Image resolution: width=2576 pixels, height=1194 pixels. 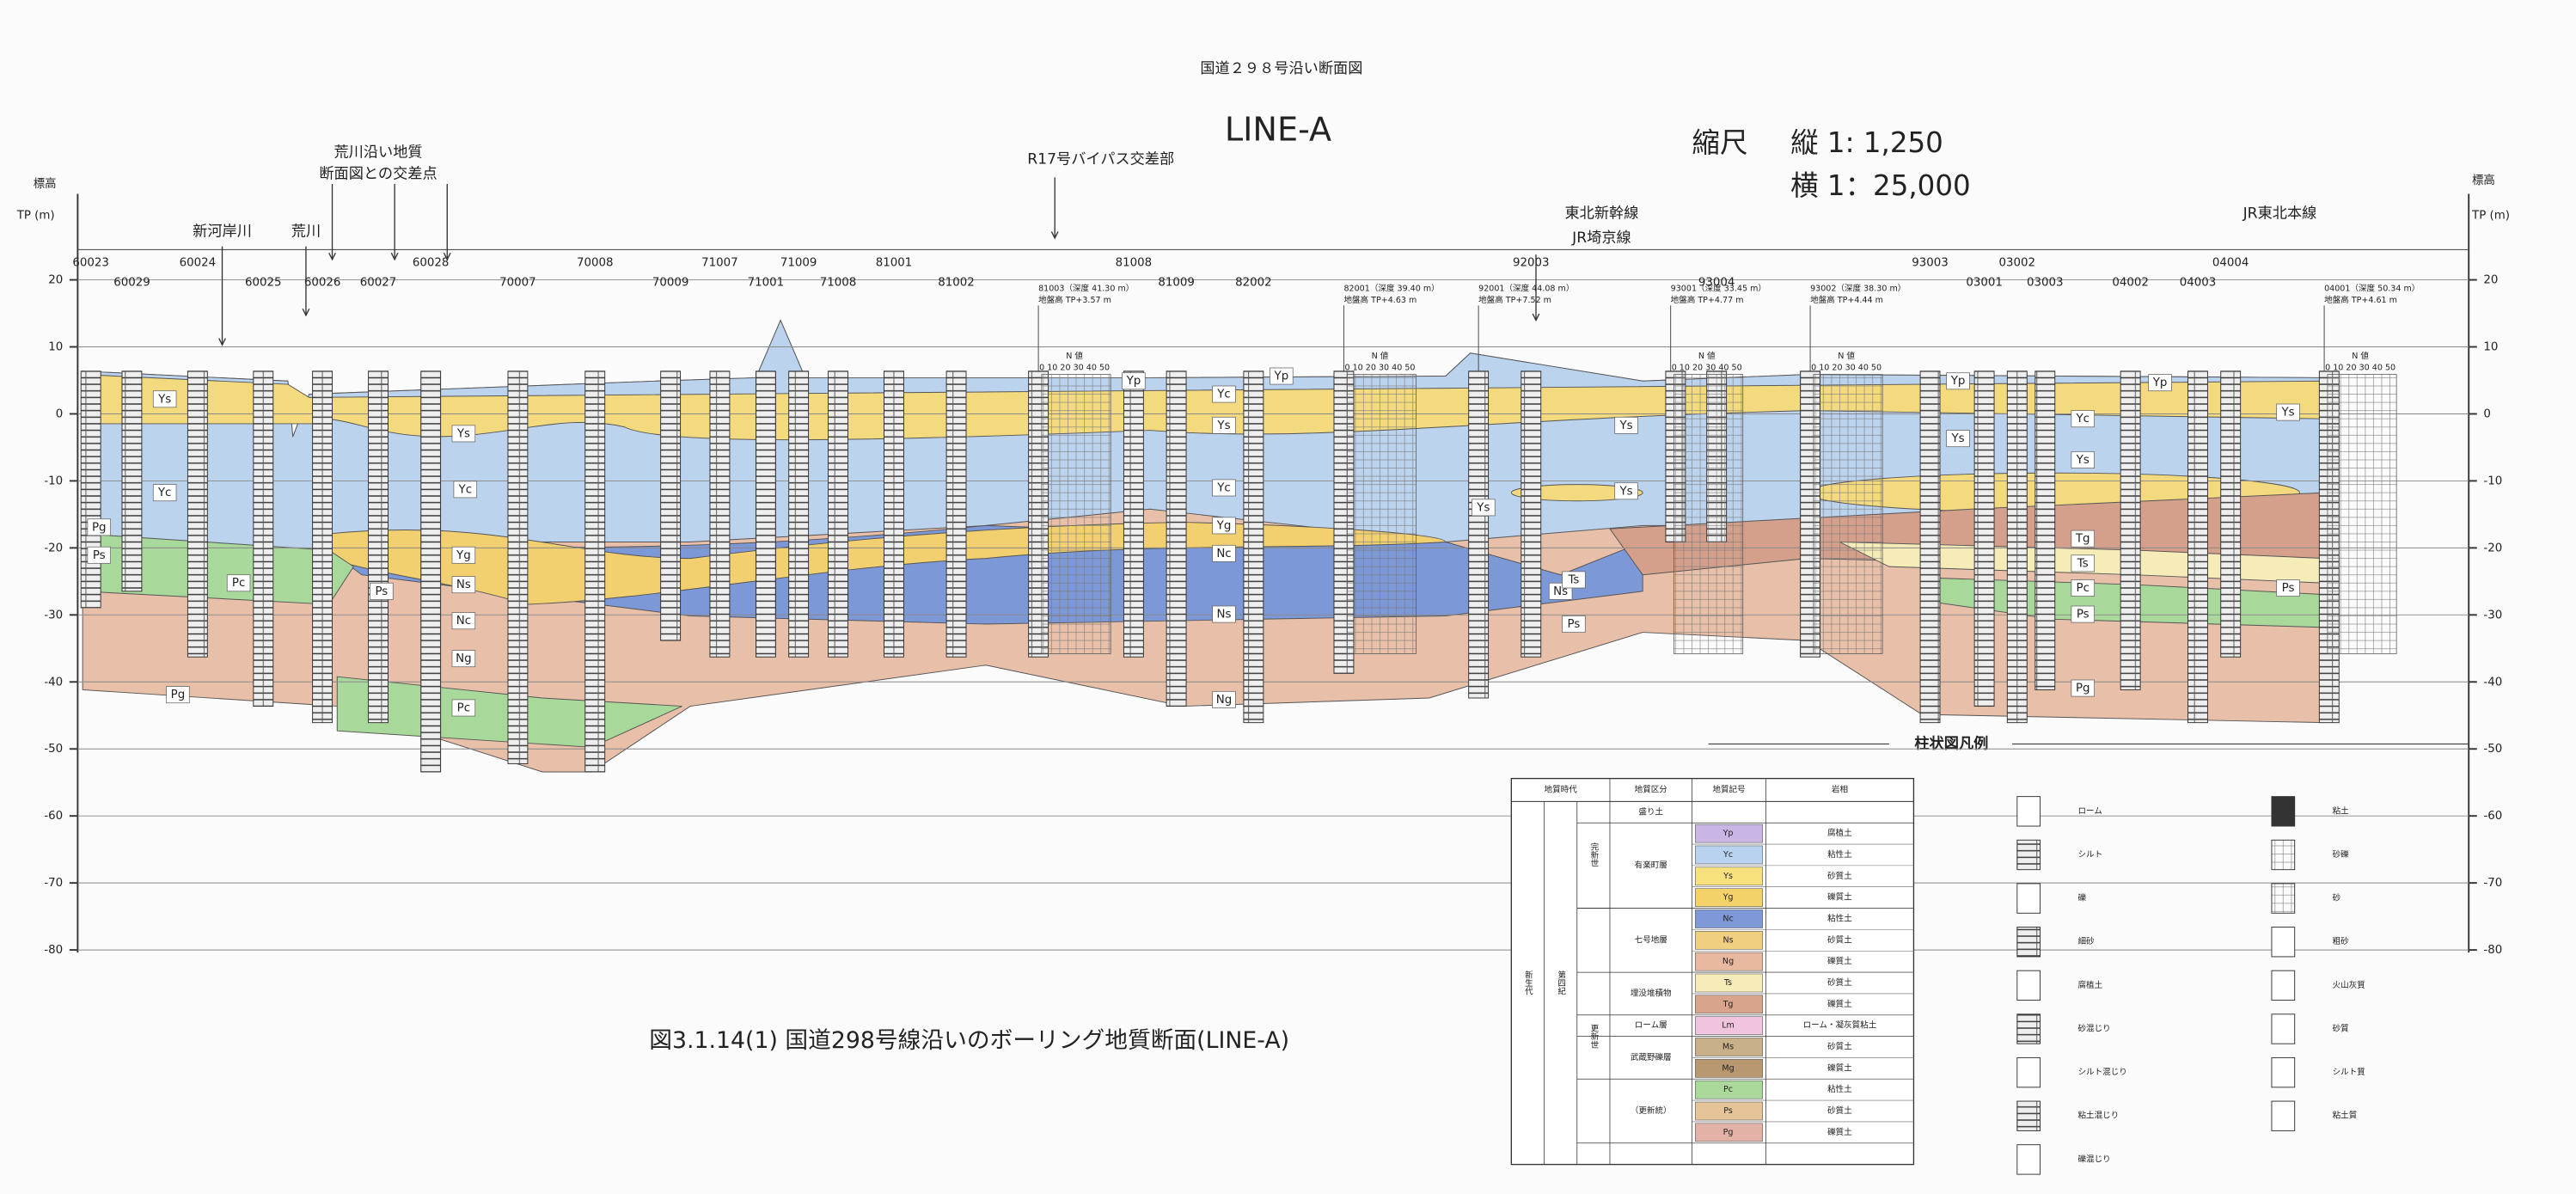 What do you see at coordinates (53, 481) in the screenshot?
I see `tick-label: -10` at bounding box center [53, 481].